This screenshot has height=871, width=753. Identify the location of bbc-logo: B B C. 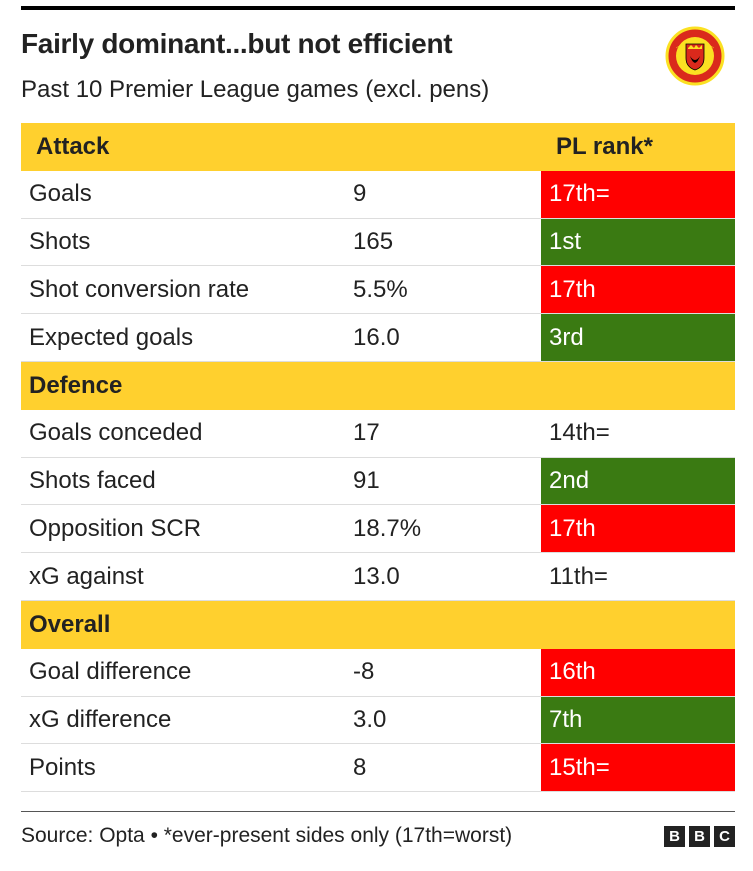
(699, 836).